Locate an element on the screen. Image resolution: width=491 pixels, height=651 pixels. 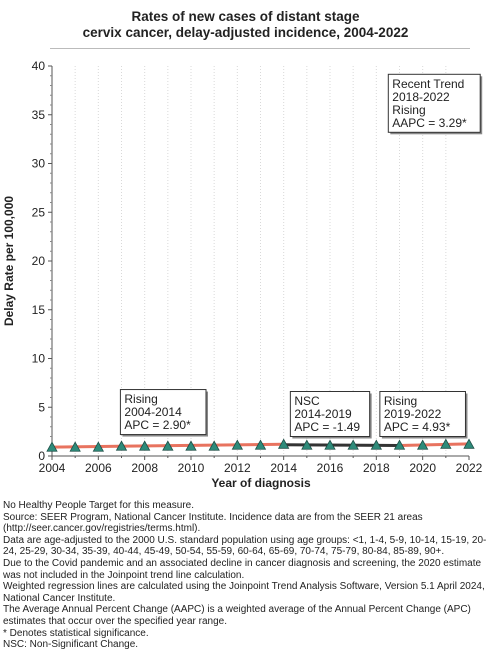
annotation-text: NSC is located at coordinates (307, 401).